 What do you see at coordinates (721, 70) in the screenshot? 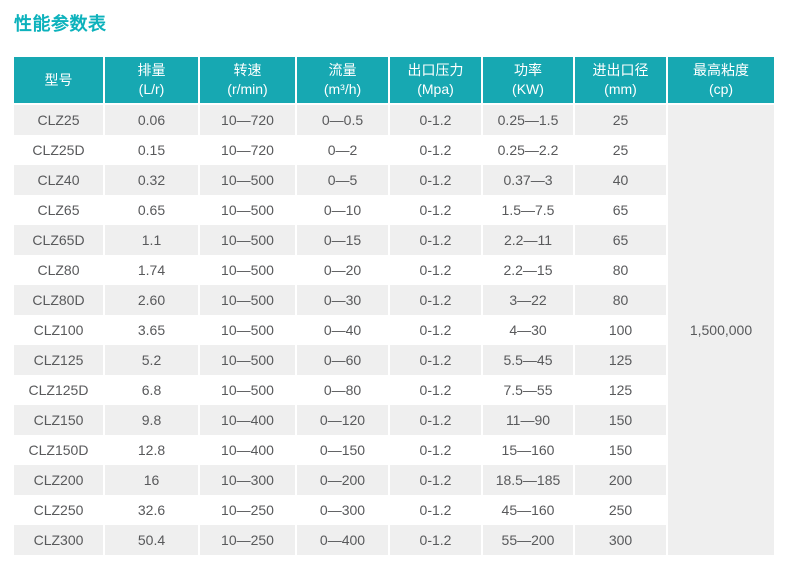
I see `header-max-viscosity-label: 最高粘度` at bounding box center [721, 70].